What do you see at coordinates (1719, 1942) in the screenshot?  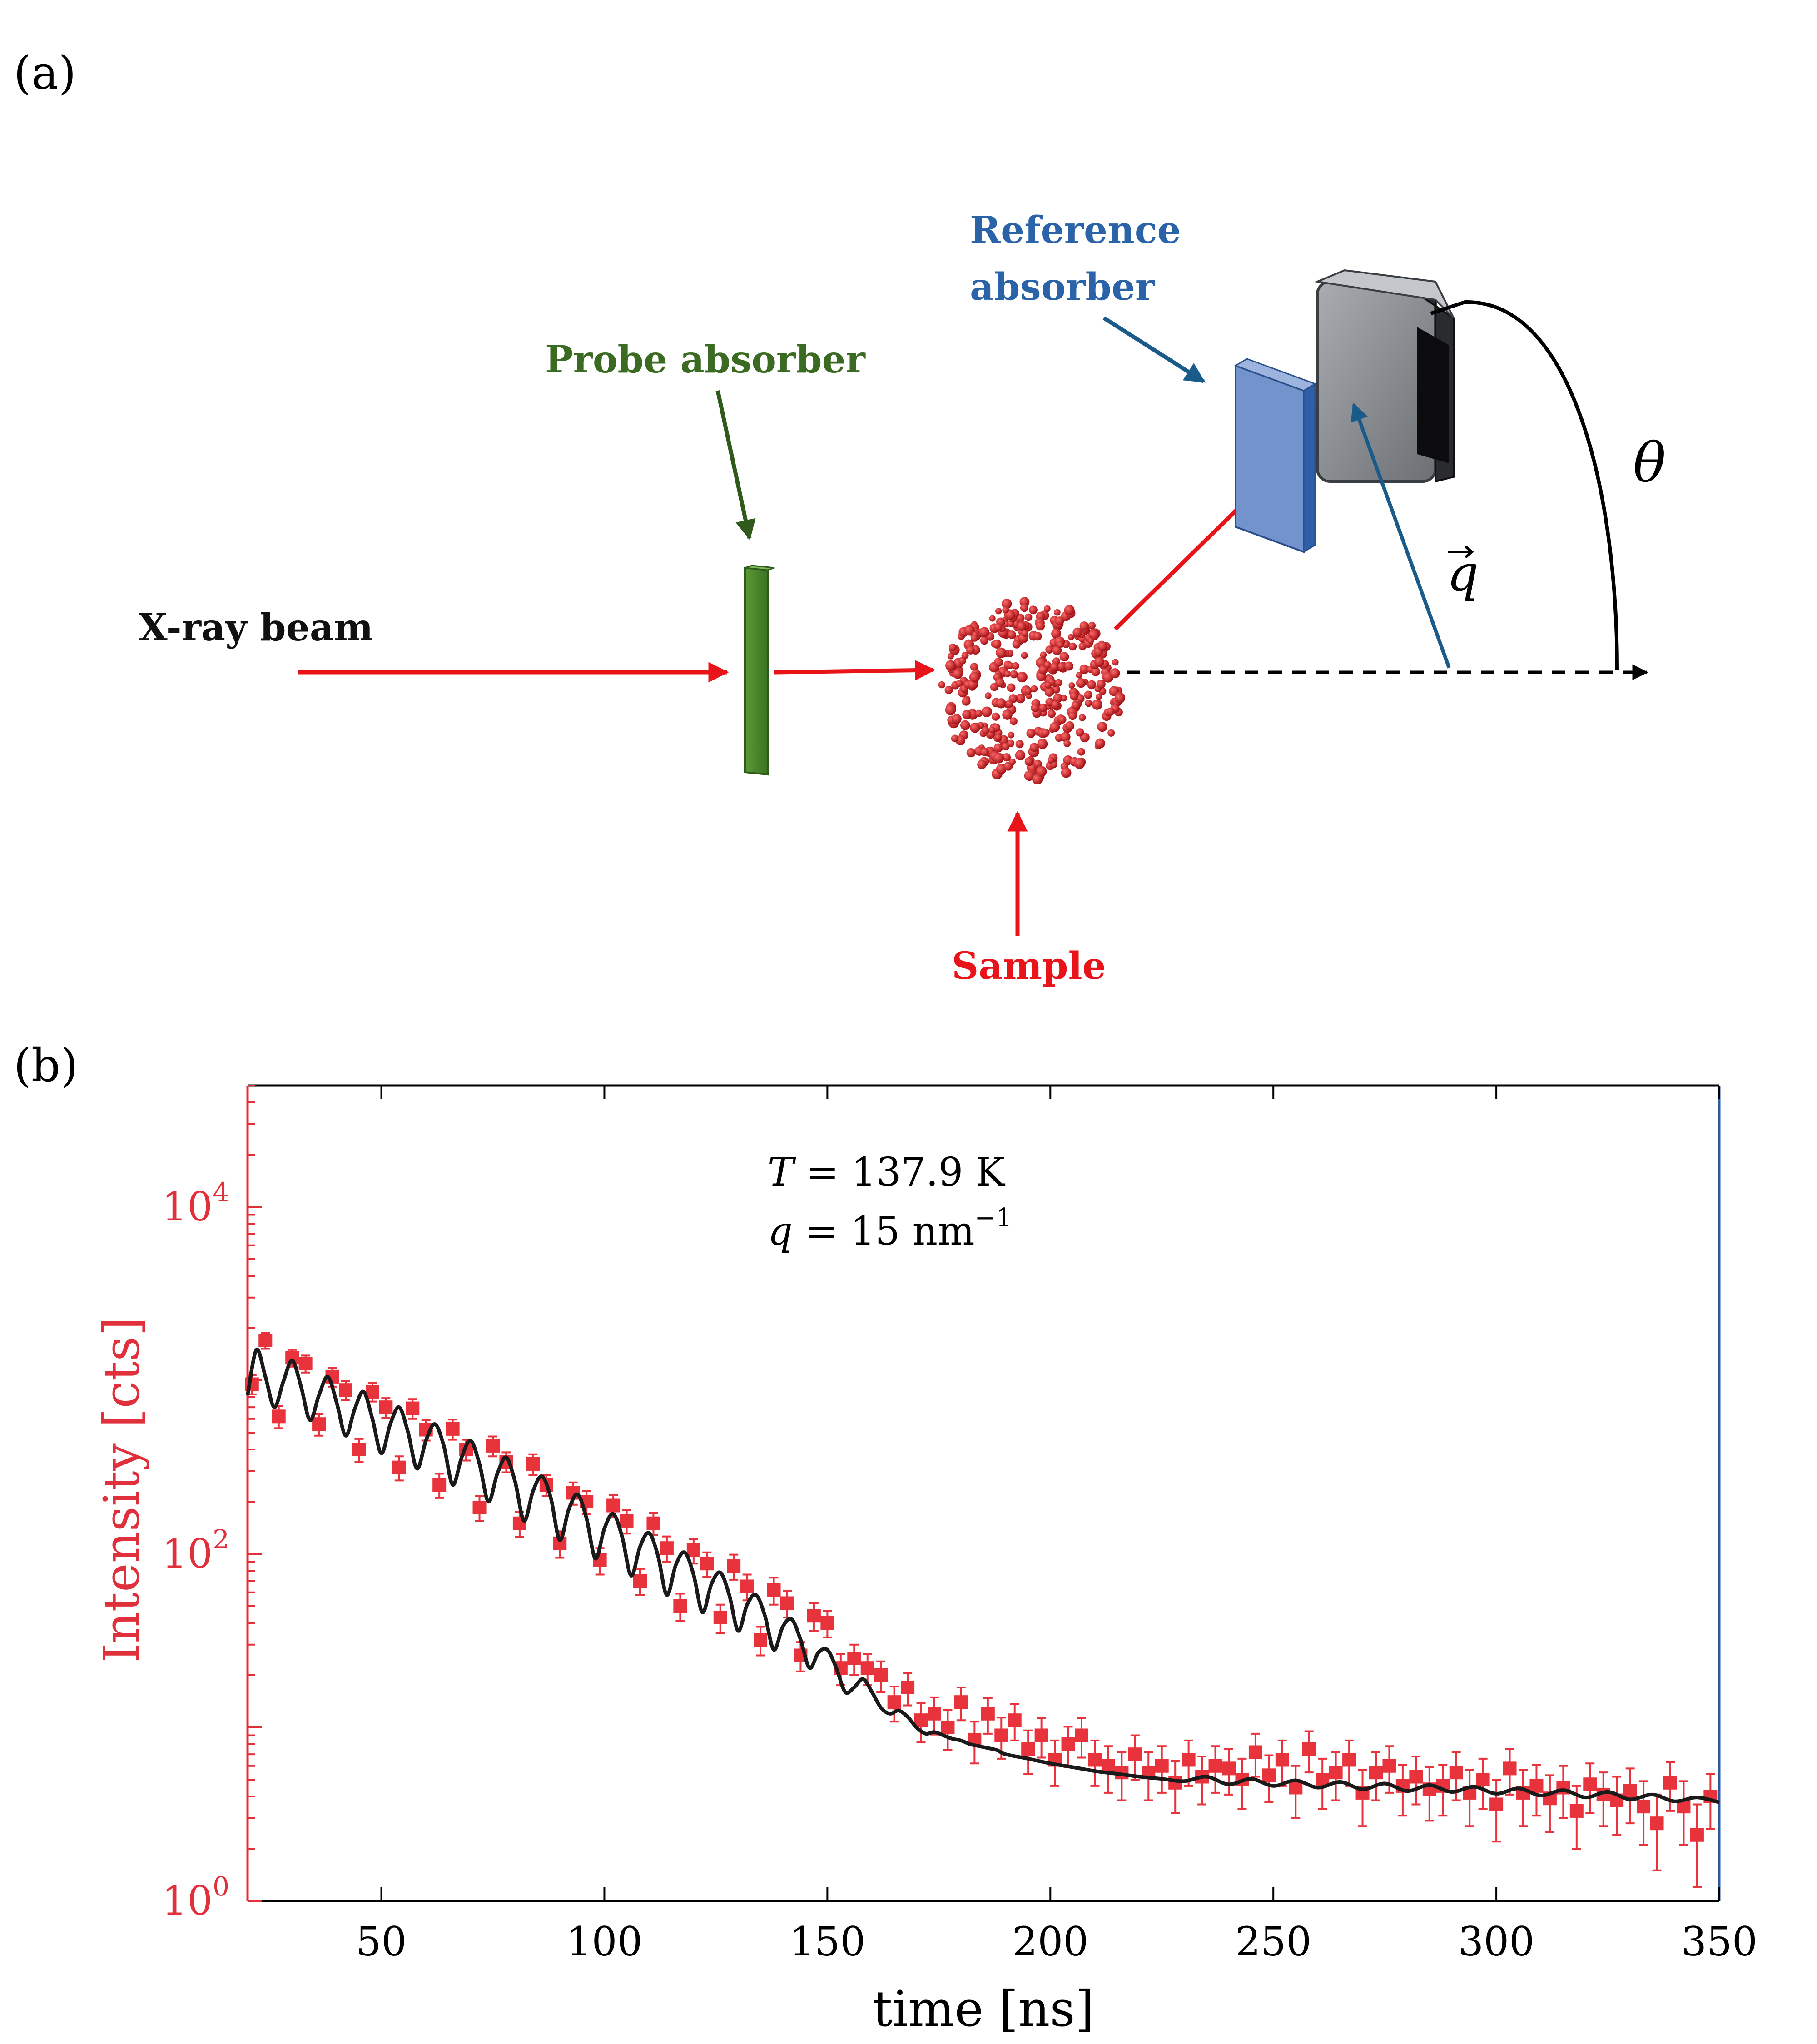 I see `x-tick-label: 350` at bounding box center [1719, 1942].